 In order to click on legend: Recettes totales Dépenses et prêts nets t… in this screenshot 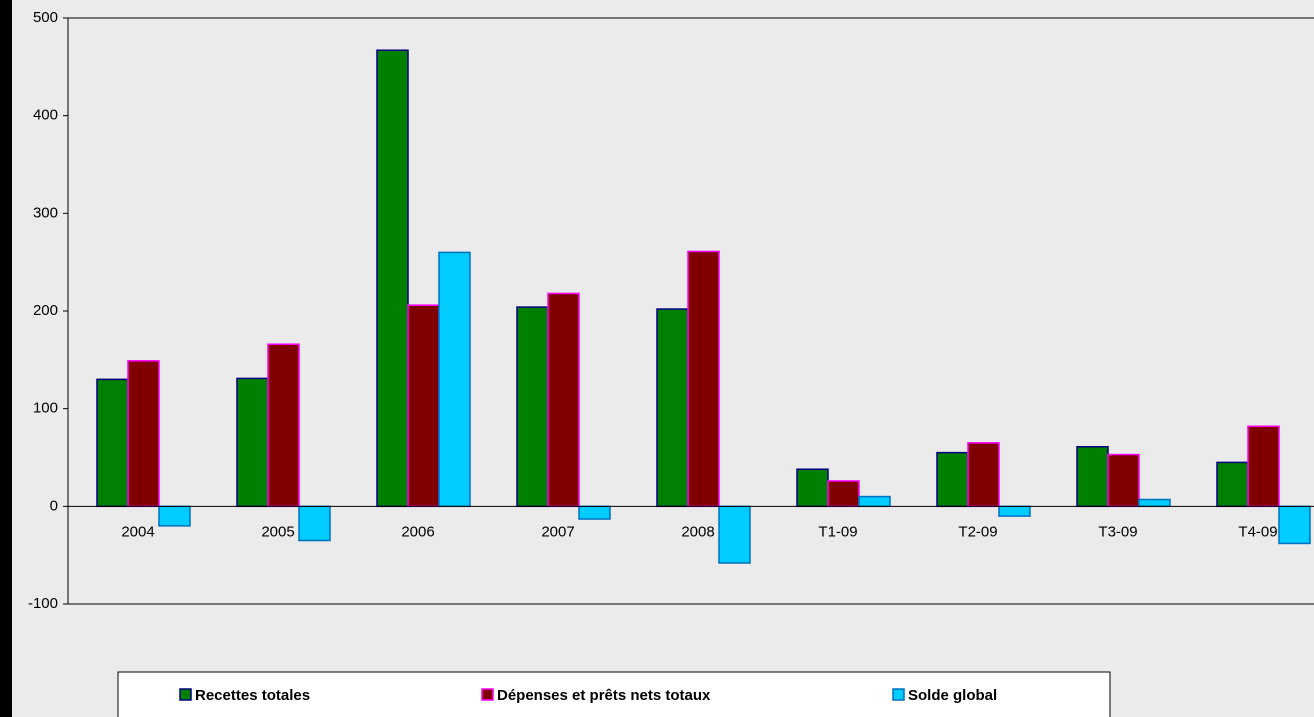, I will do `click(614, 694)`.